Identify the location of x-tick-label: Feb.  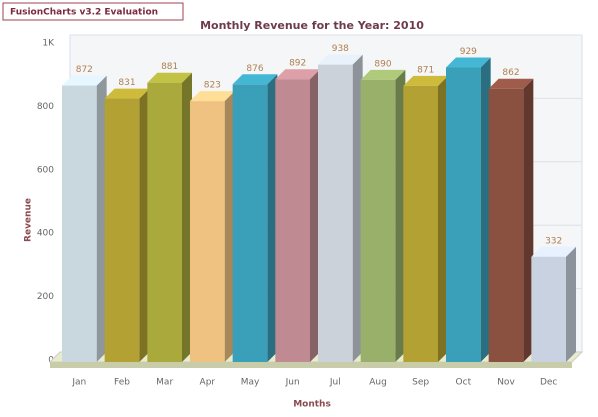
(122, 383).